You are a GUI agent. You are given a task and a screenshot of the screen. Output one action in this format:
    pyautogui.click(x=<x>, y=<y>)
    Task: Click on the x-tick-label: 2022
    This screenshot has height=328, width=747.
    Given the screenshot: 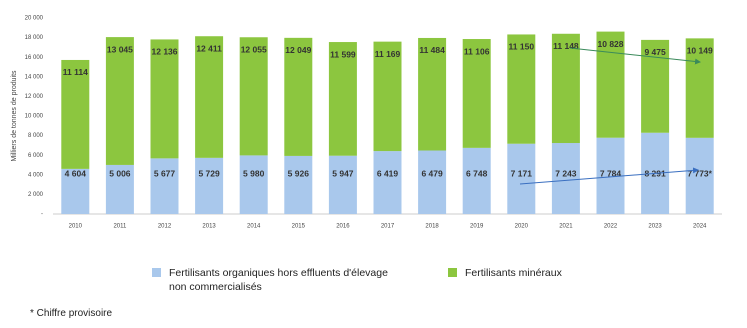 What is the action you would take?
    pyautogui.click(x=611, y=227)
    